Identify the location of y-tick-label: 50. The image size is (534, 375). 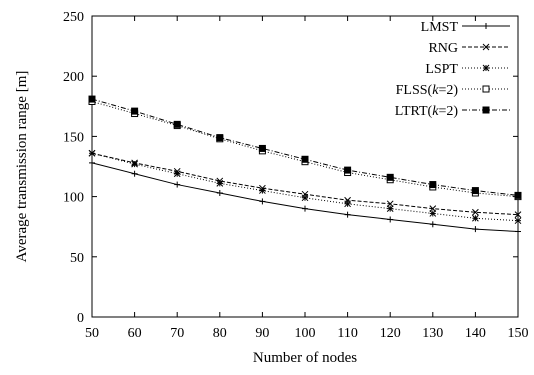
(77, 258).